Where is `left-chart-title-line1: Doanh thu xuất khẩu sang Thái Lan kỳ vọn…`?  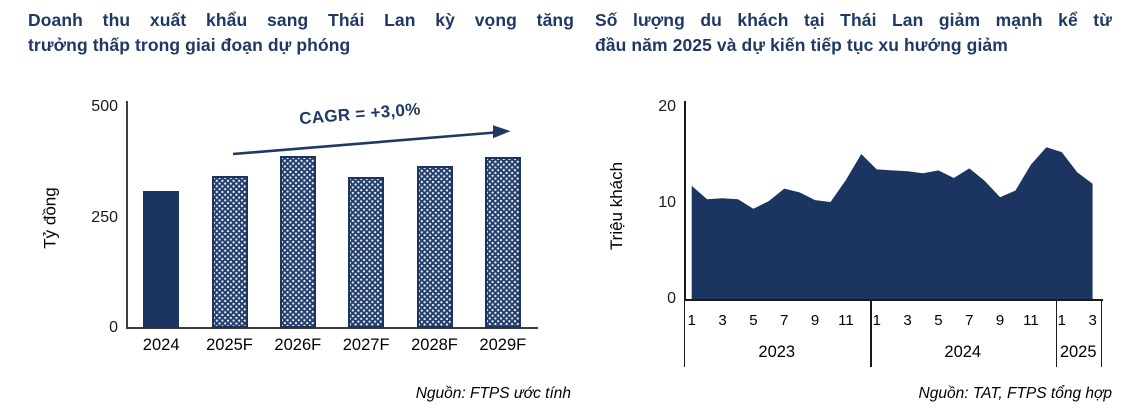
left-chart-title-line1: Doanh thu xuất khẩu sang Thái Lan kỳ vọn… is located at coordinates (301, 20).